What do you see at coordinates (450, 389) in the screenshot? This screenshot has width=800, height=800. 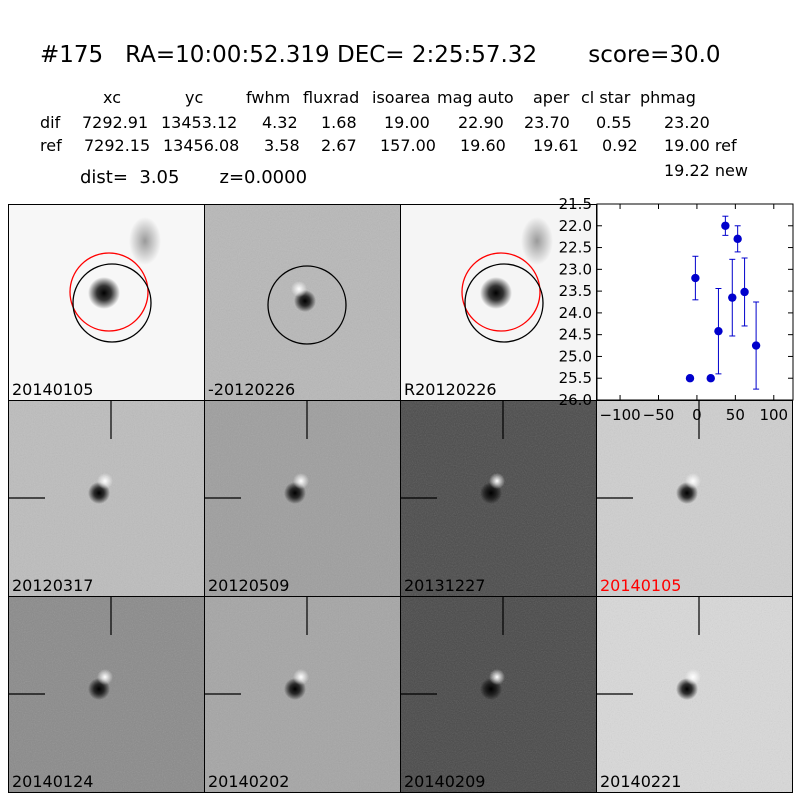 I see `stamp-label: R20120226` at bounding box center [450, 389].